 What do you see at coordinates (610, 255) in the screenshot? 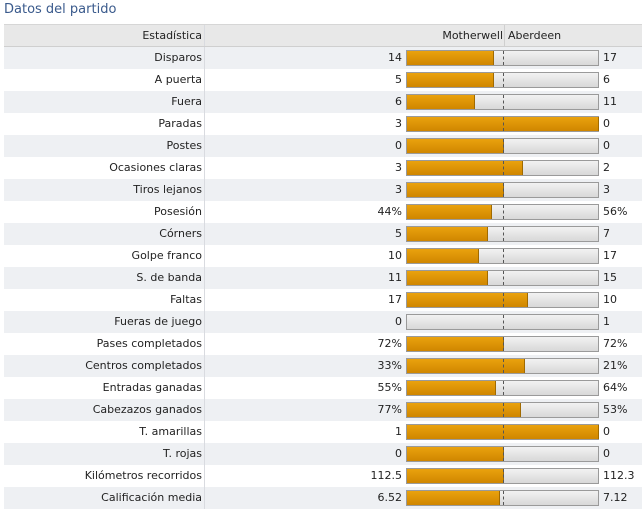
I see `away-value: 17` at bounding box center [610, 255].